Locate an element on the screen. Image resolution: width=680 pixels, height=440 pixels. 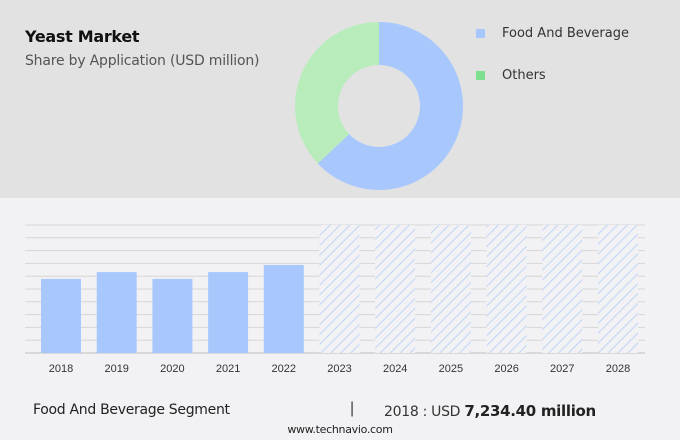
forecast-bar-2027 is located at coordinates (562, 289).